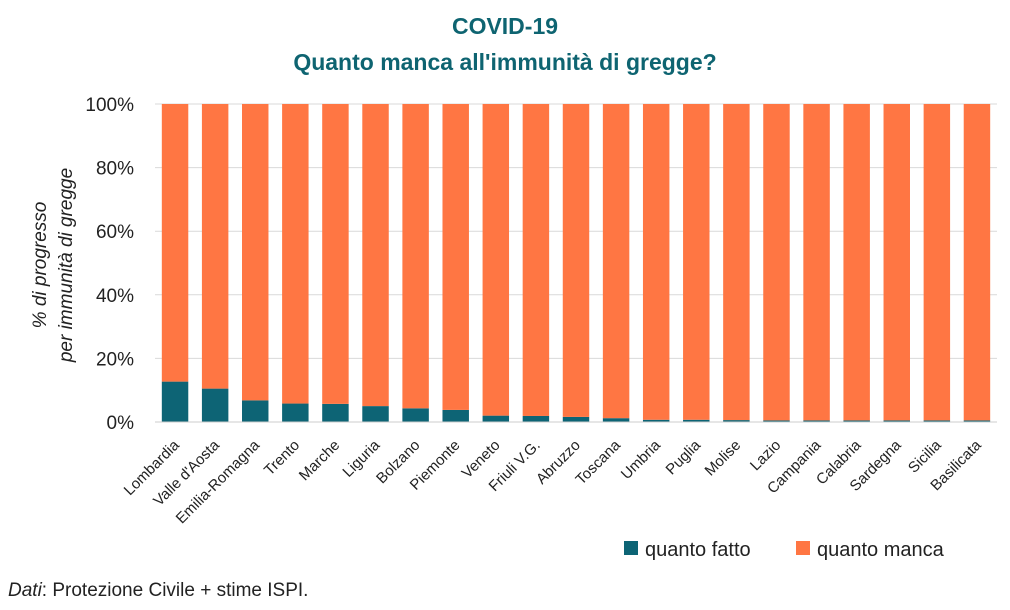 Image resolution: width=1010 pixels, height=610 pixels. Describe the element at coordinates (504, 62) in the screenshot. I see `chart-subtitle: Quanto manca all'immunità di gregge?` at that location.